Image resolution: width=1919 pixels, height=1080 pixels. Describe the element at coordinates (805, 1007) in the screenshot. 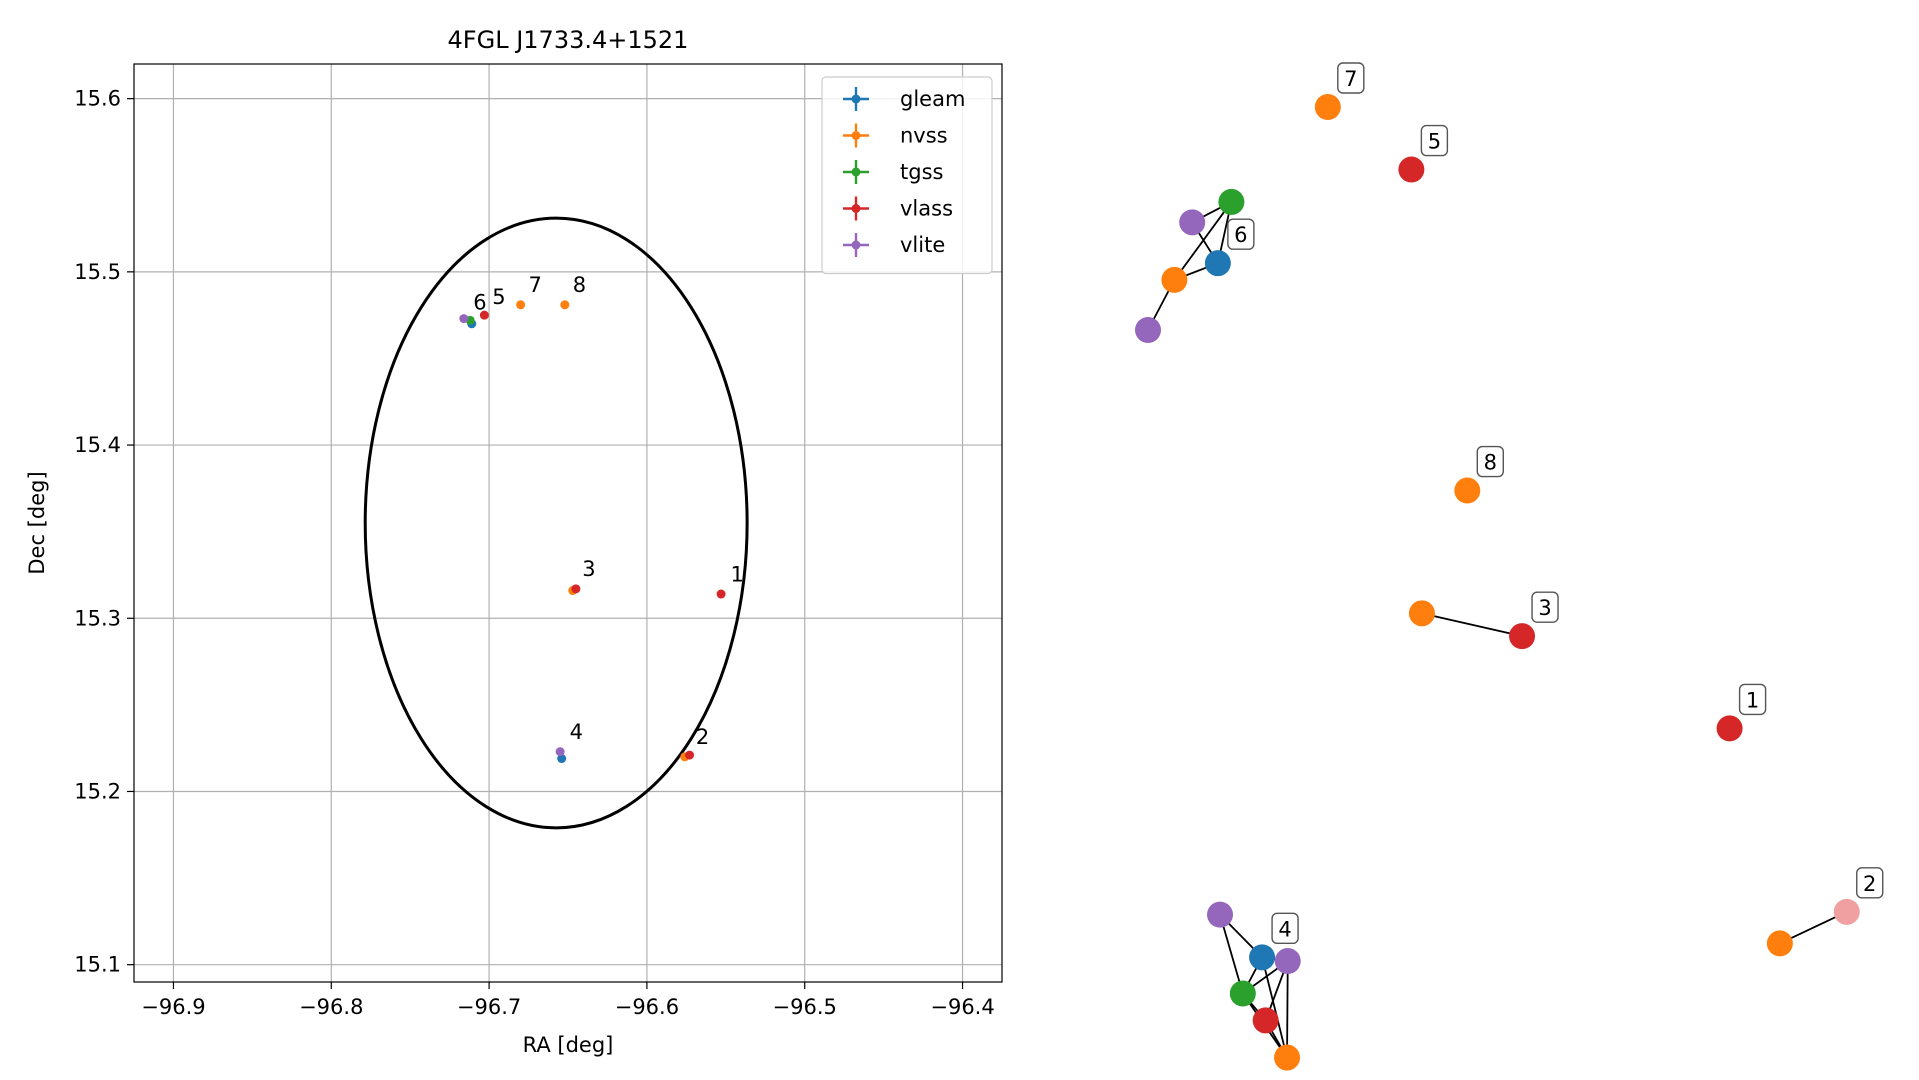

I see `x-tick-label: −96.5` at that location.